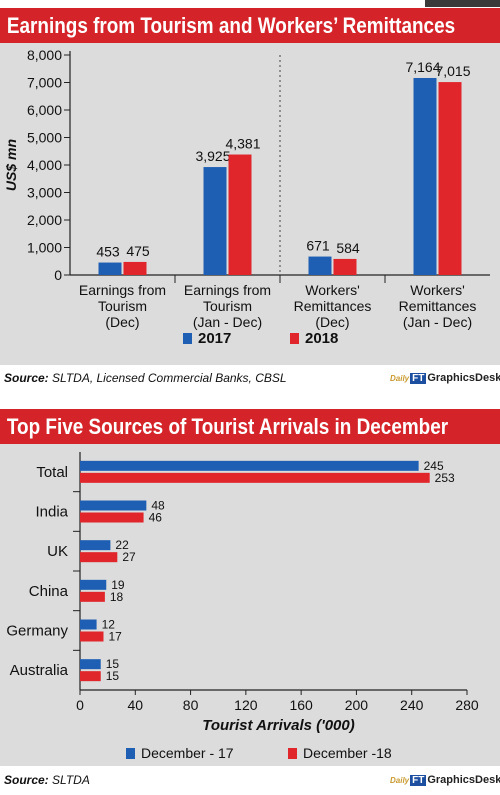 The image size is (500, 795). Describe the element at coordinates (422, 67) in the screenshot. I see `bar-value-label: 7,164` at that location.